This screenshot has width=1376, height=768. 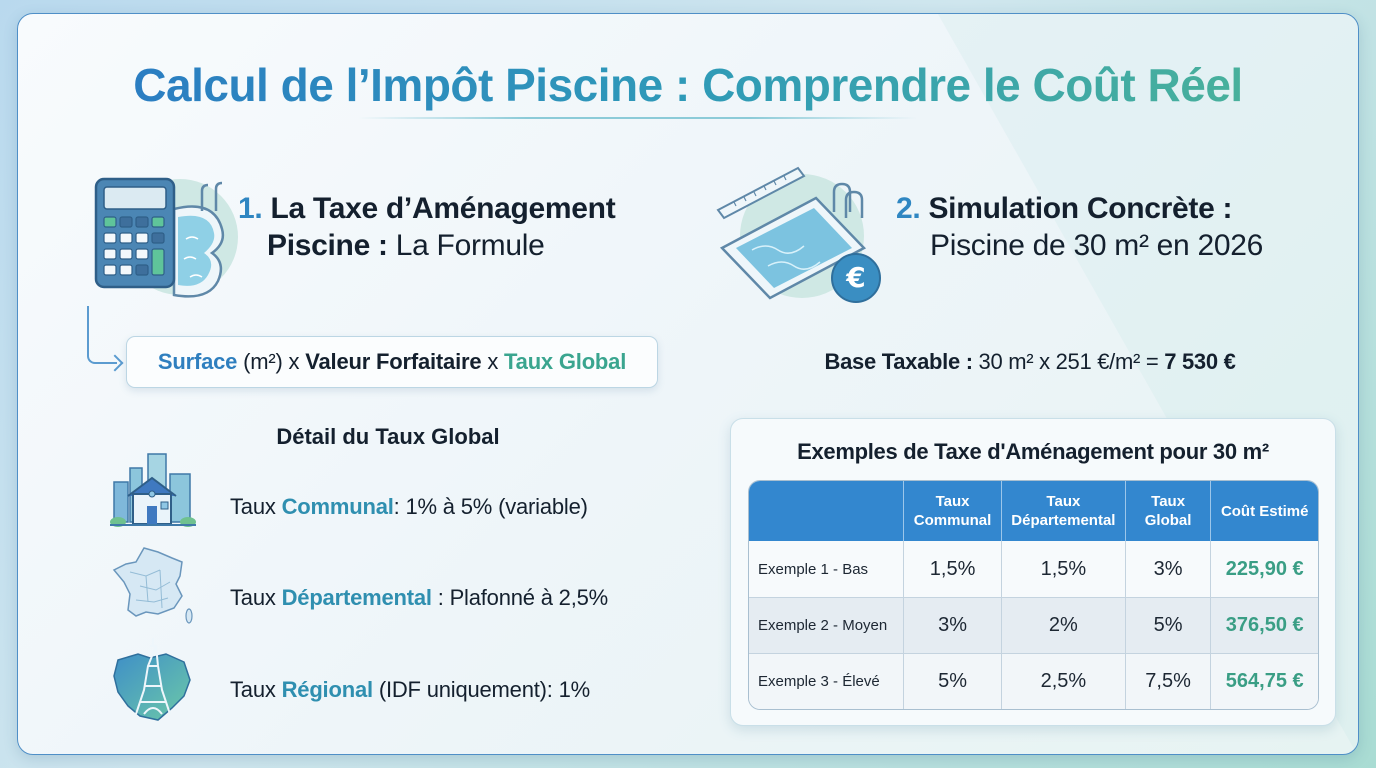 What do you see at coordinates (337, 506) in the screenshot?
I see `rate-name-communal: Communal` at bounding box center [337, 506].